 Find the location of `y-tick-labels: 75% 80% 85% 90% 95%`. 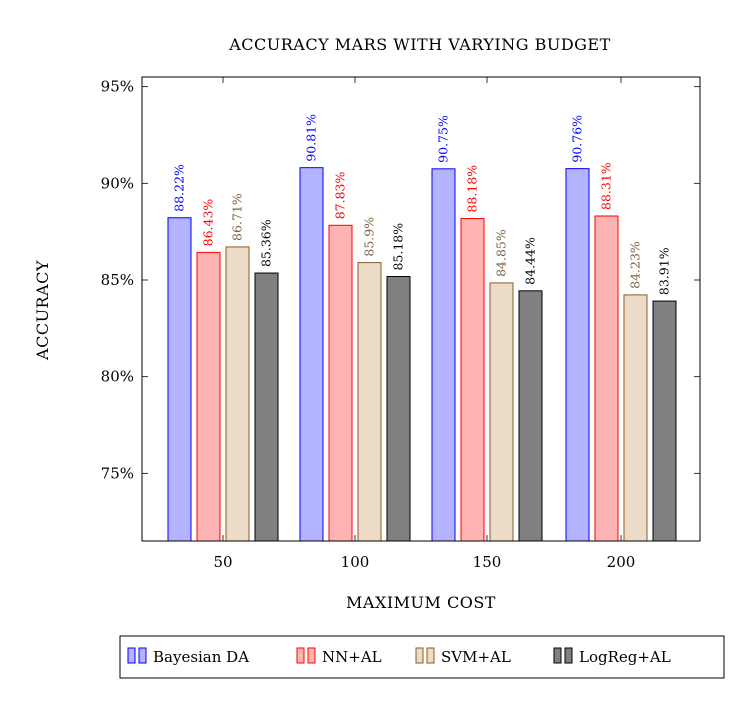

y-tick-labels: 75% 80% 85% 90% 95% is located at coordinates (117, 280).